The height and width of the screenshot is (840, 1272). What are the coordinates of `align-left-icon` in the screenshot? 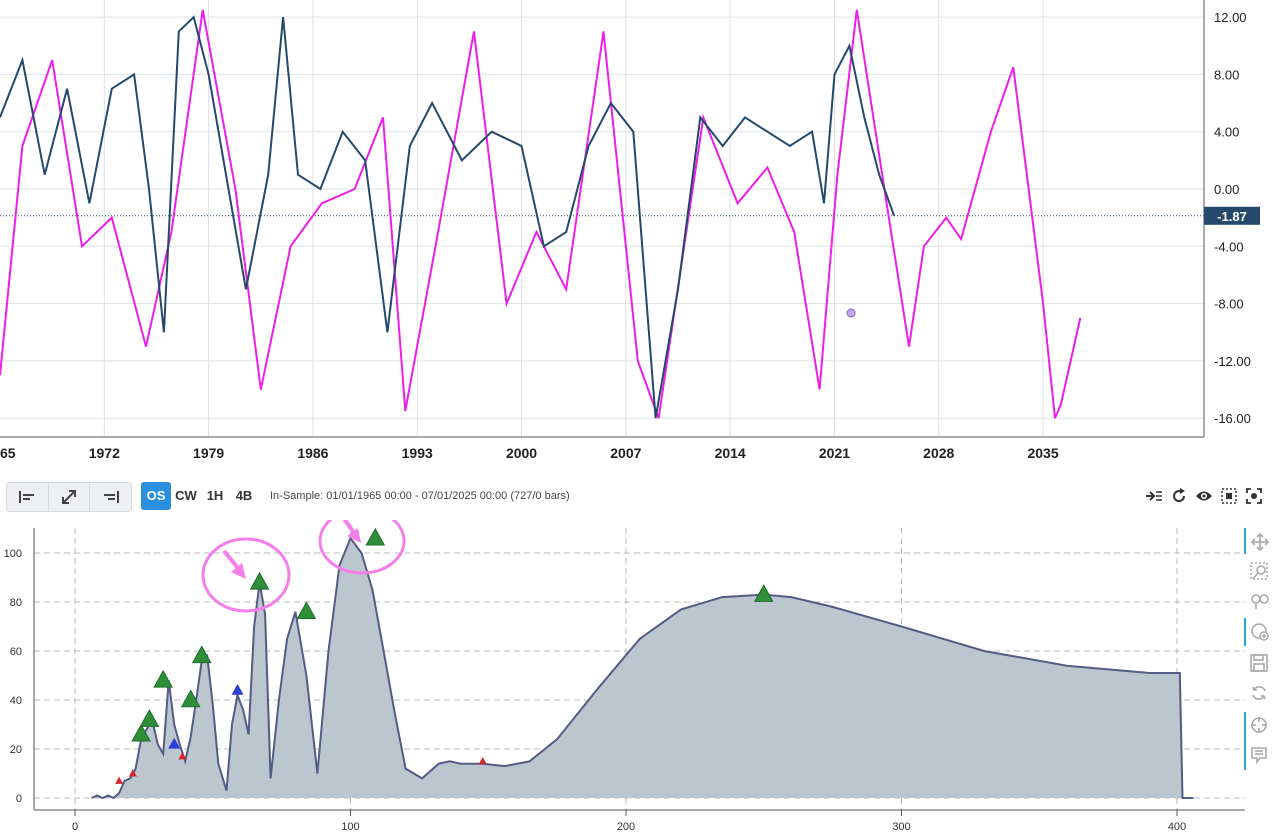 It's located at (27, 497).